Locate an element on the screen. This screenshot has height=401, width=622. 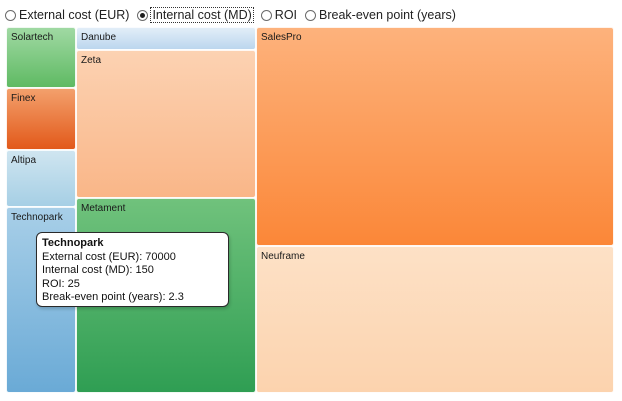
radio-break-even: Break-even point (years) is located at coordinates (380, 15).